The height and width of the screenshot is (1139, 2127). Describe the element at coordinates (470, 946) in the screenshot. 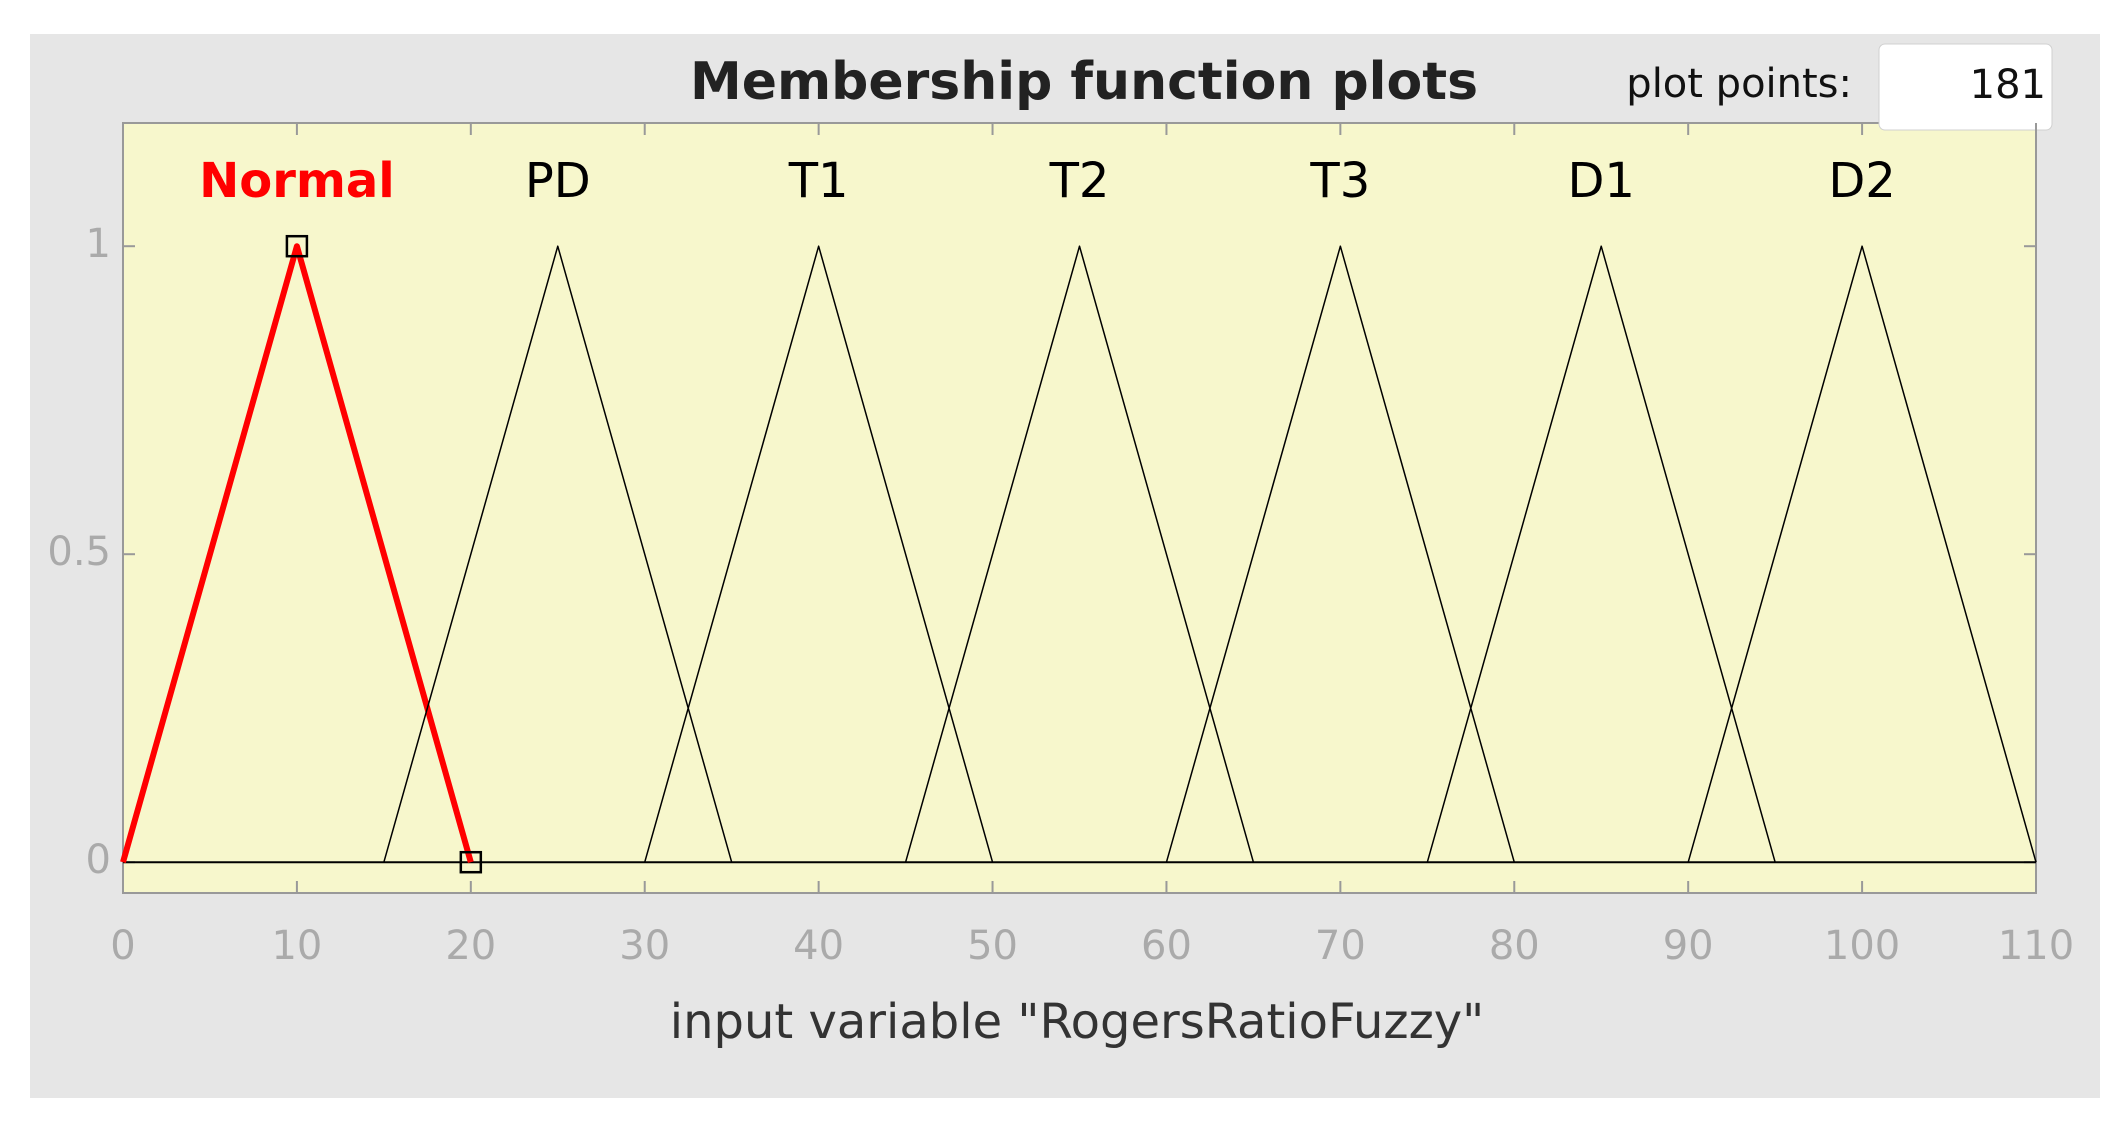

I see `x-tick-label: 20` at that location.